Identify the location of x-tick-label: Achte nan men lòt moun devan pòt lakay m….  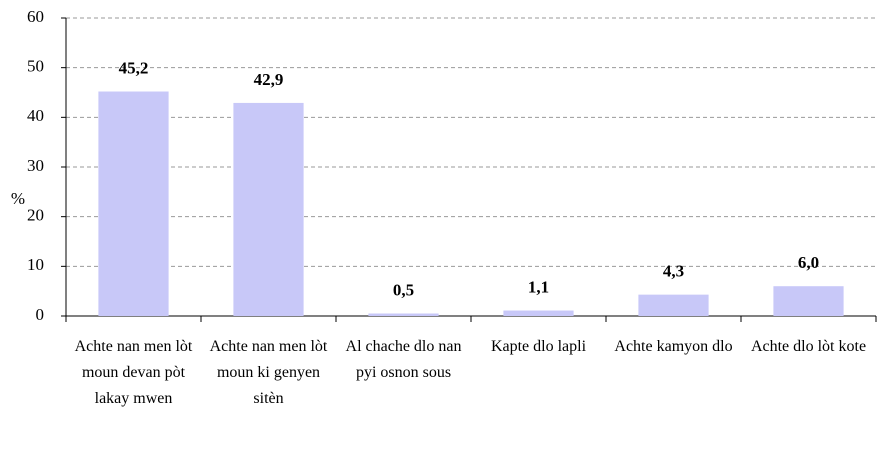
(133, 372).